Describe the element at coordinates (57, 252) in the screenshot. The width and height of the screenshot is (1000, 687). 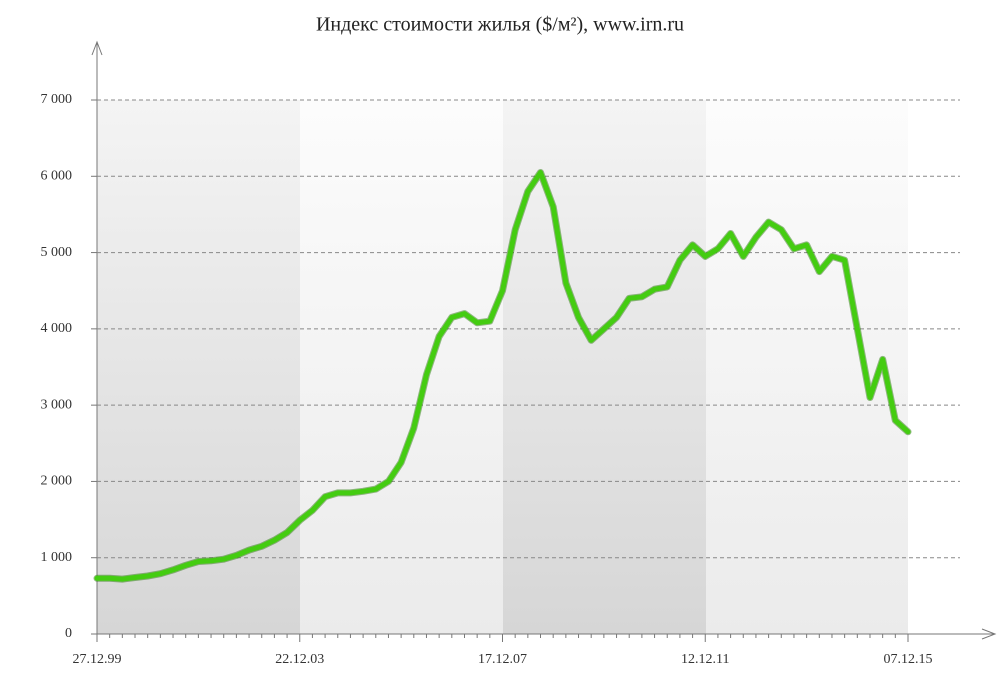
I see `y-tick-label: 5 000` at that location.